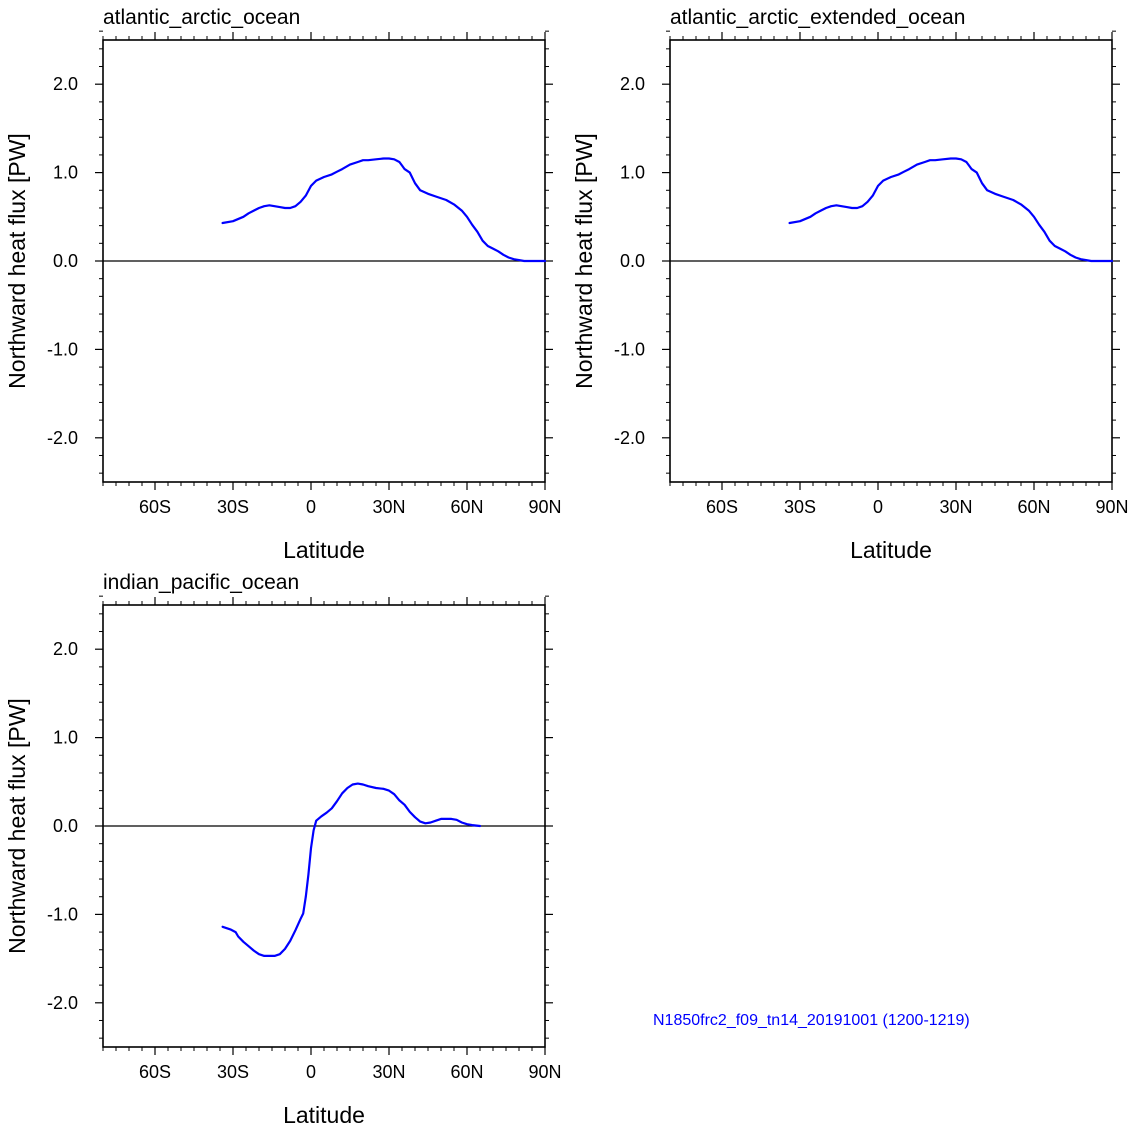 The image size is (1135, 1130). What do you see at coordinates (817, 17) in the screenshot?
I see `panel-title: atlantic_arctic_extended_ocean` at bounding box center [817, 17].